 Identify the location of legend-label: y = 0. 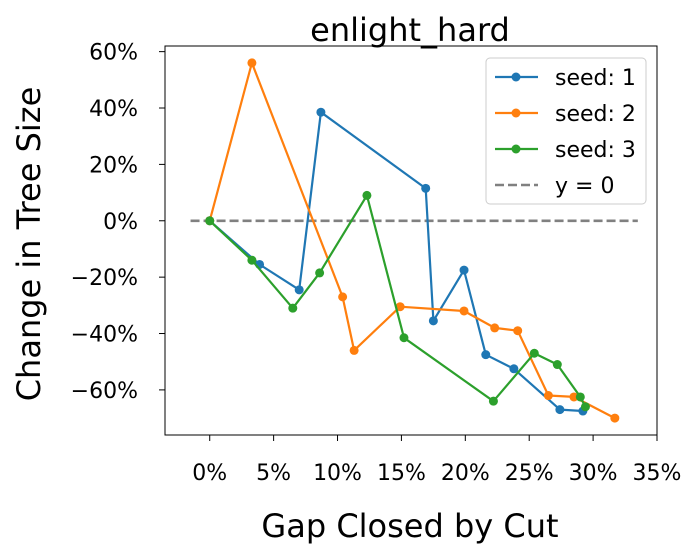
(584, 186).